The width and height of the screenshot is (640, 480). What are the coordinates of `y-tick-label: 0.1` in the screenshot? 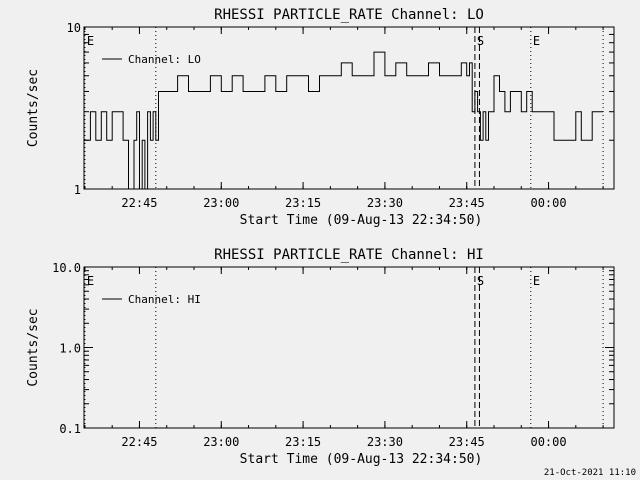 It's located at (70, 429).